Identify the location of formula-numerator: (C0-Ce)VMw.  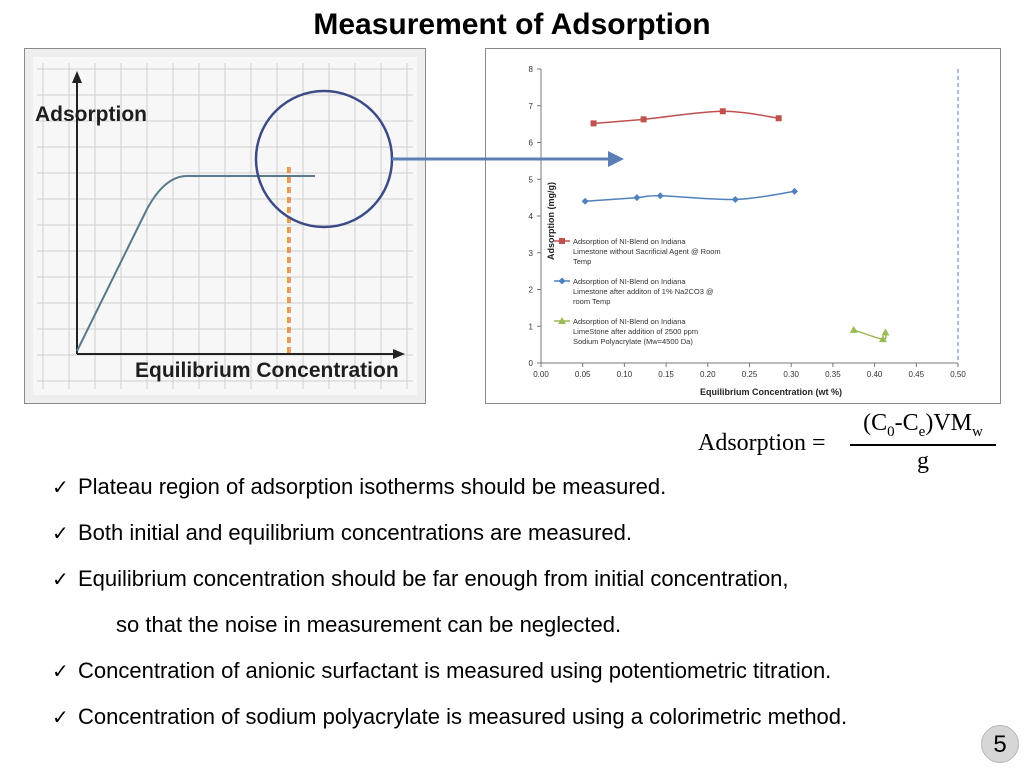
(923, 425).